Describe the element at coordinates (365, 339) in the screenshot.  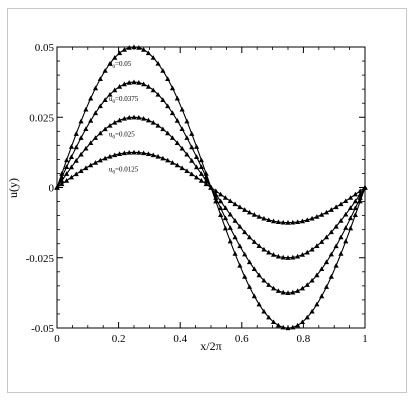
I see `x-tick-label: 1` at that location.